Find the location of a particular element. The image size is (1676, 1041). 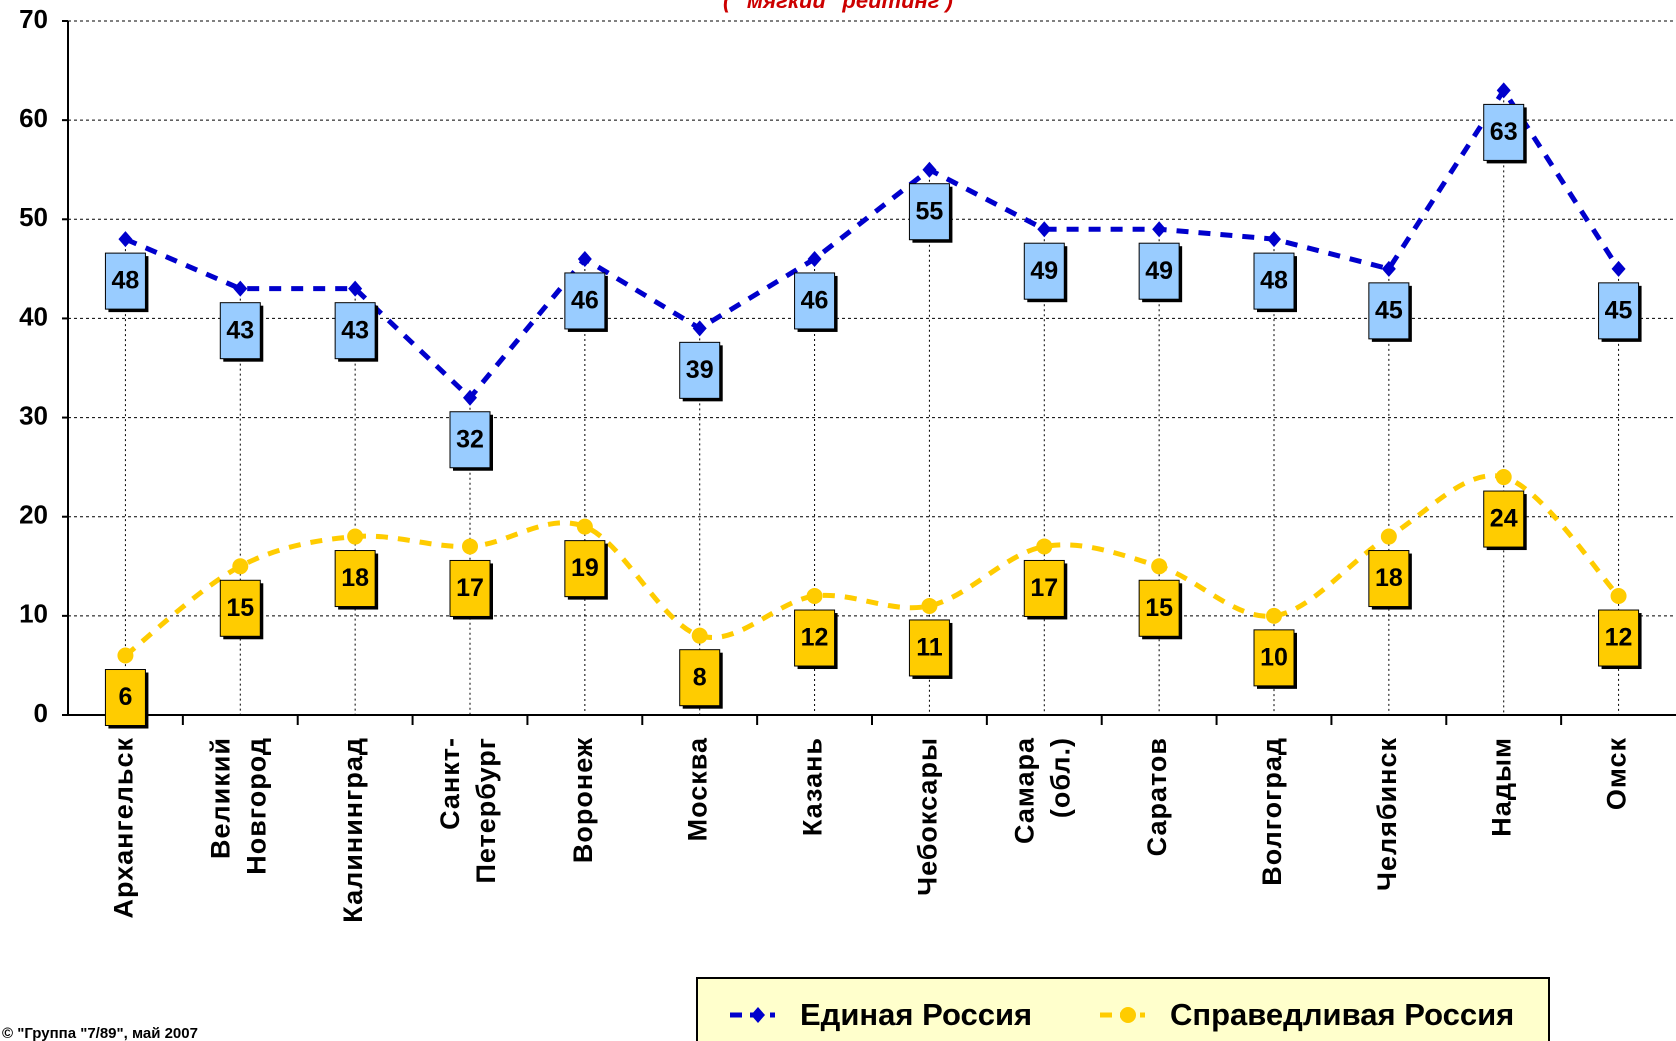

data-label: 8 is located at coordinates (700, 677).